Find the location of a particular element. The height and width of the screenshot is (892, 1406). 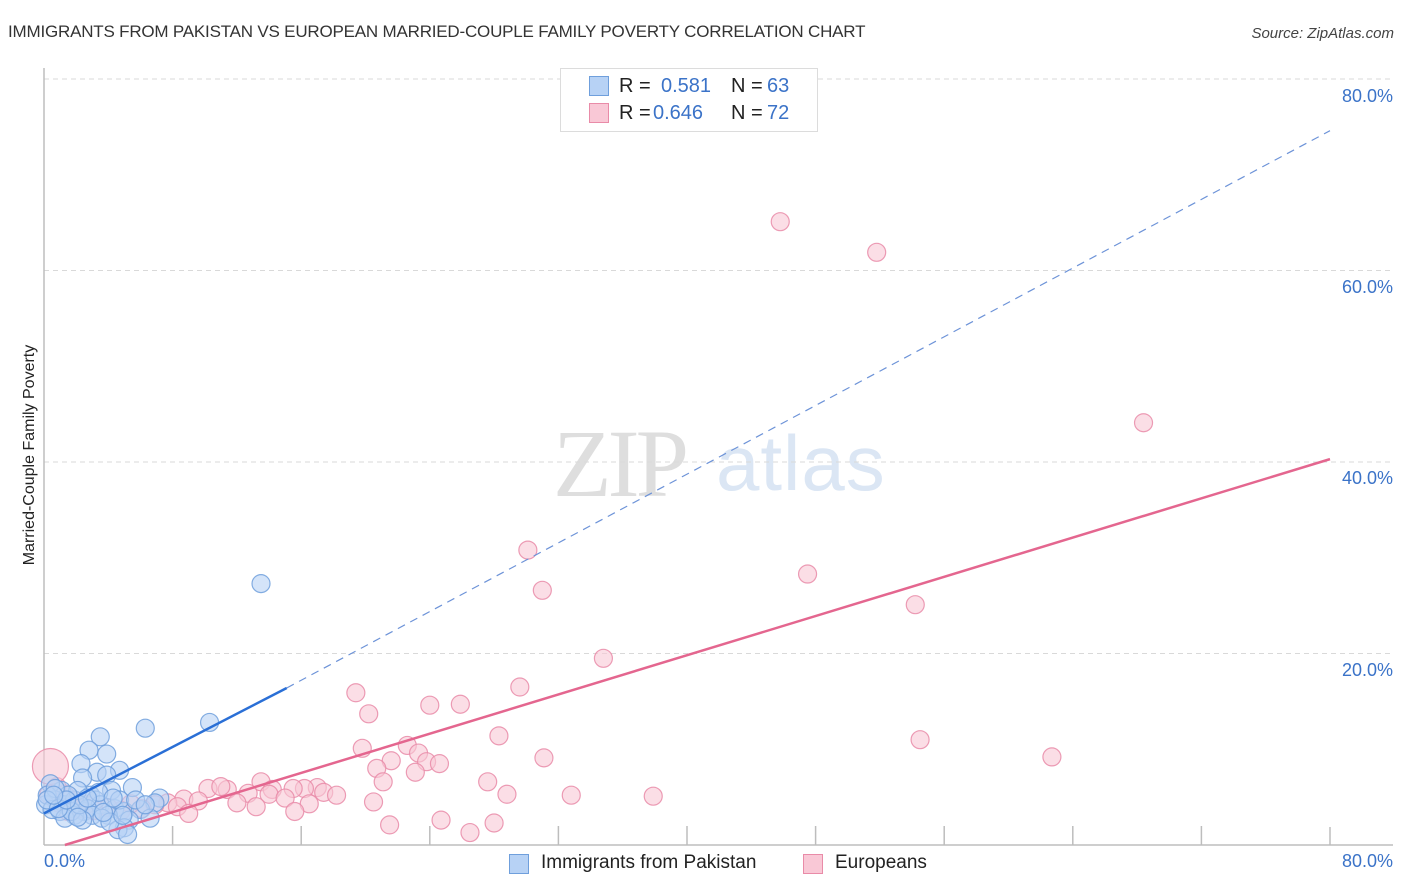

x-tick-80: 80.0% is located at coordinates (1367, 861).